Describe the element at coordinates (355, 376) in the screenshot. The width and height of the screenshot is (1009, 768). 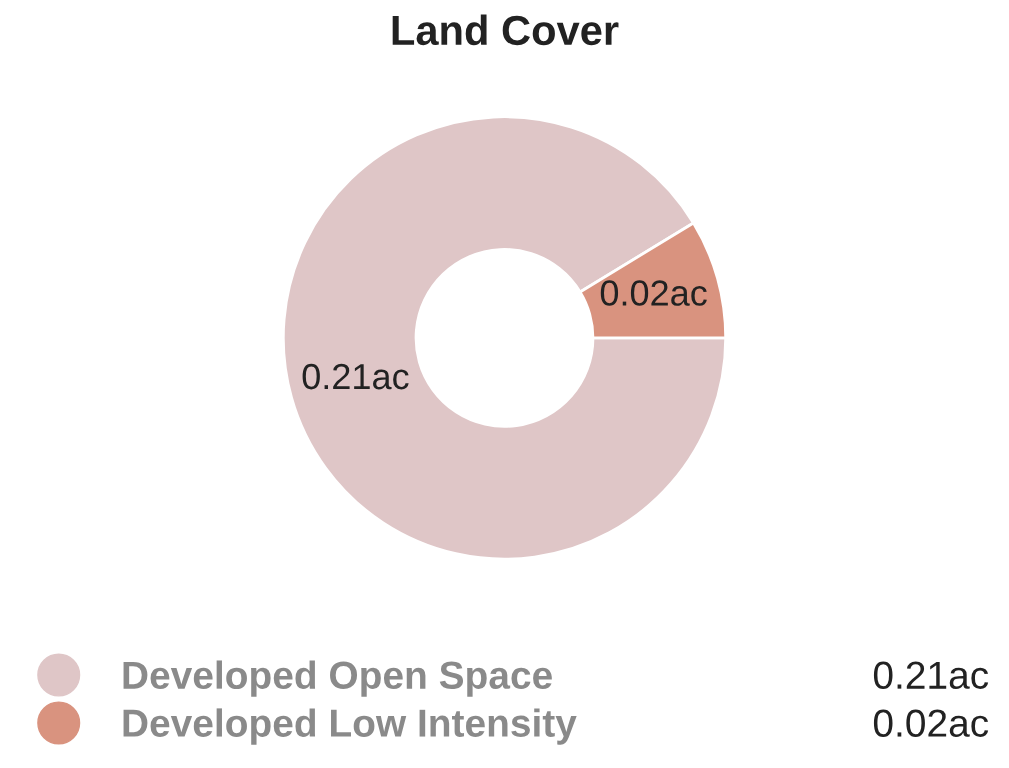
I see `data-label: 0.21ac` at that location.